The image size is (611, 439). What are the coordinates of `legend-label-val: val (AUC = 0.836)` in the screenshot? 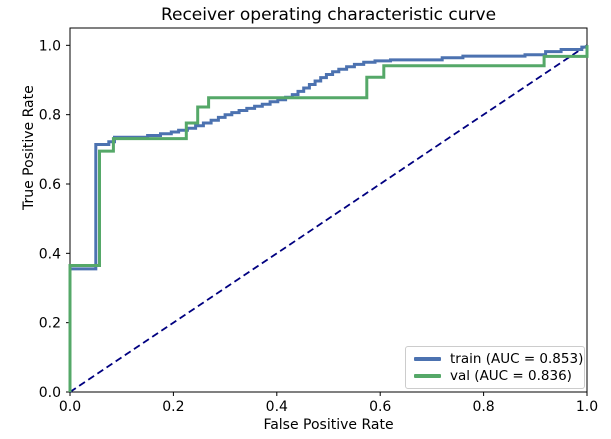 It's located at (511, 375).